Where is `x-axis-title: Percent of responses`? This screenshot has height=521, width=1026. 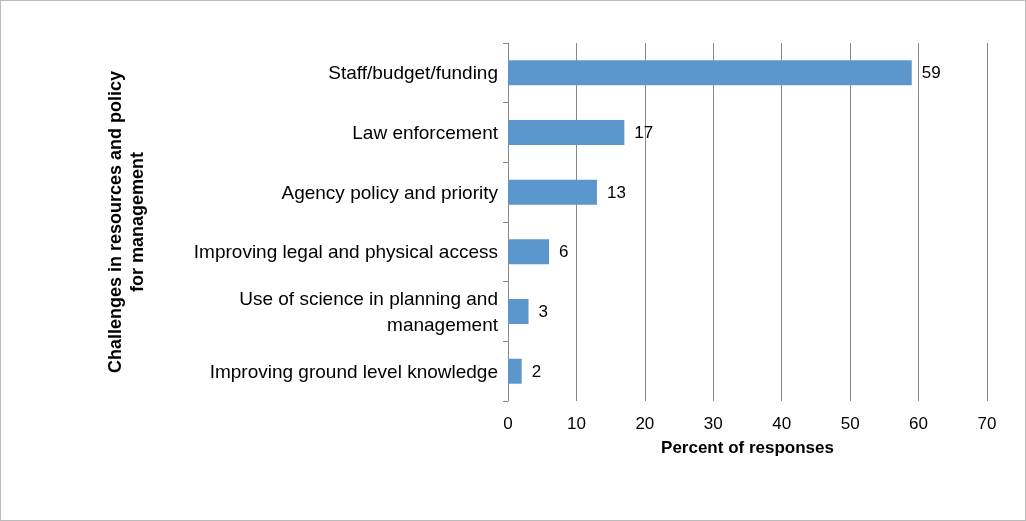
x-axis-title: Percent of responses is located at coordinates (747, 447).